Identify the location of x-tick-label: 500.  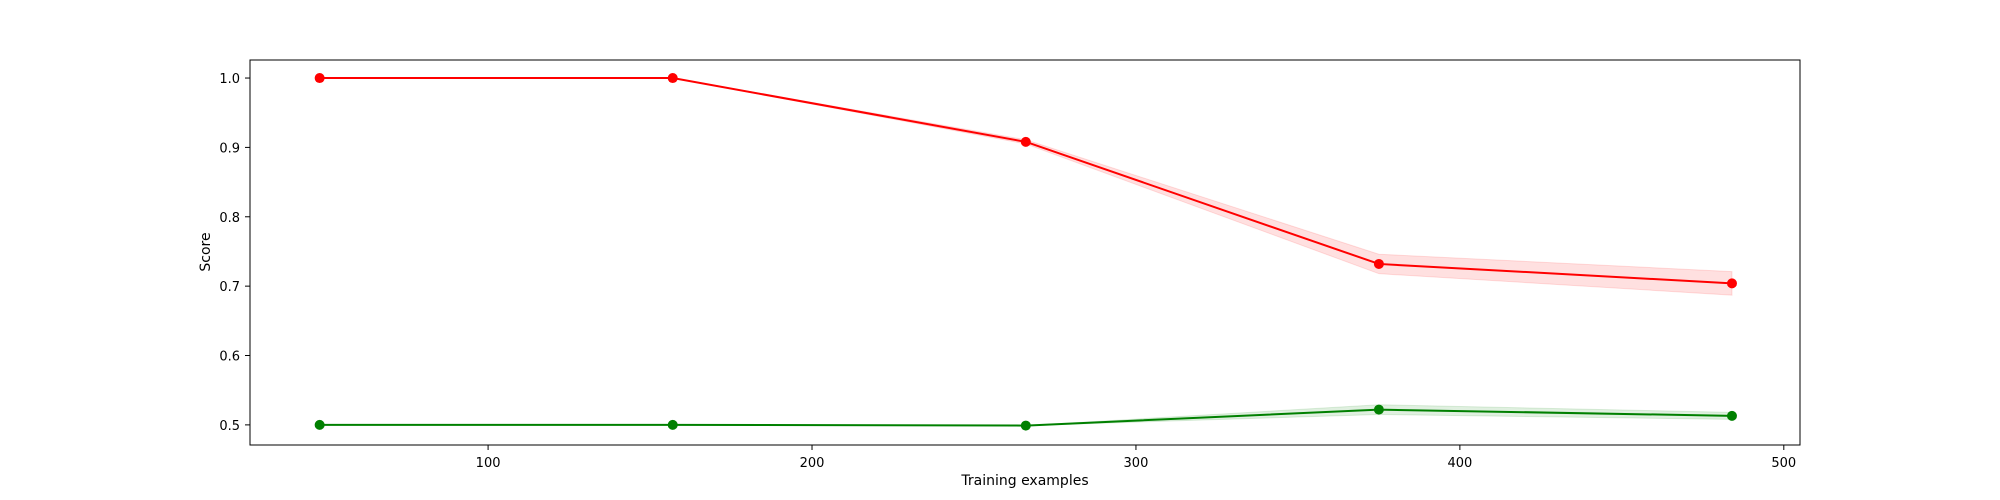
(1783, 463).